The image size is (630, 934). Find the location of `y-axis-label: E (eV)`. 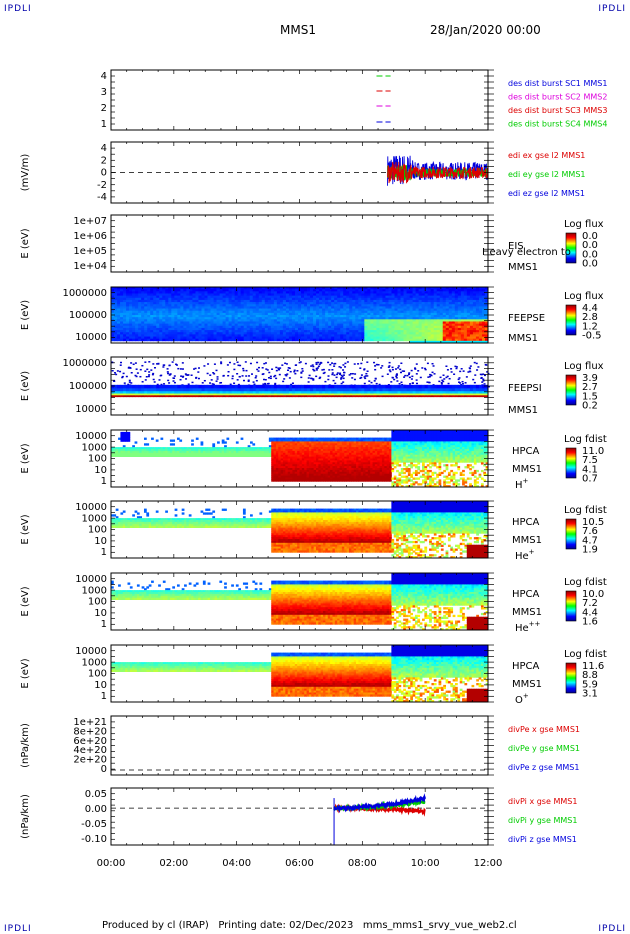

y-axis-label: E (eV) is located at coordinates (25, 243).